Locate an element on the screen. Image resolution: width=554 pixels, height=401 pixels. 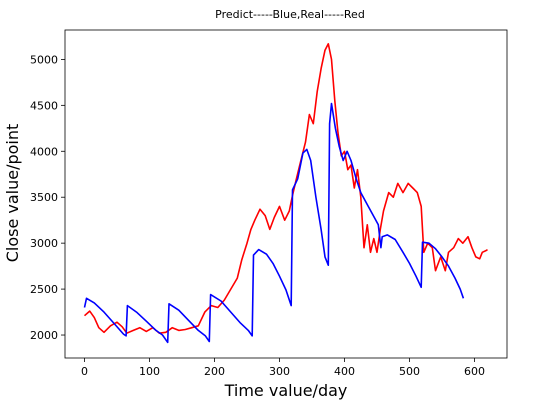
y-axis-label: Close value/point is located at coordinates (12, 193).